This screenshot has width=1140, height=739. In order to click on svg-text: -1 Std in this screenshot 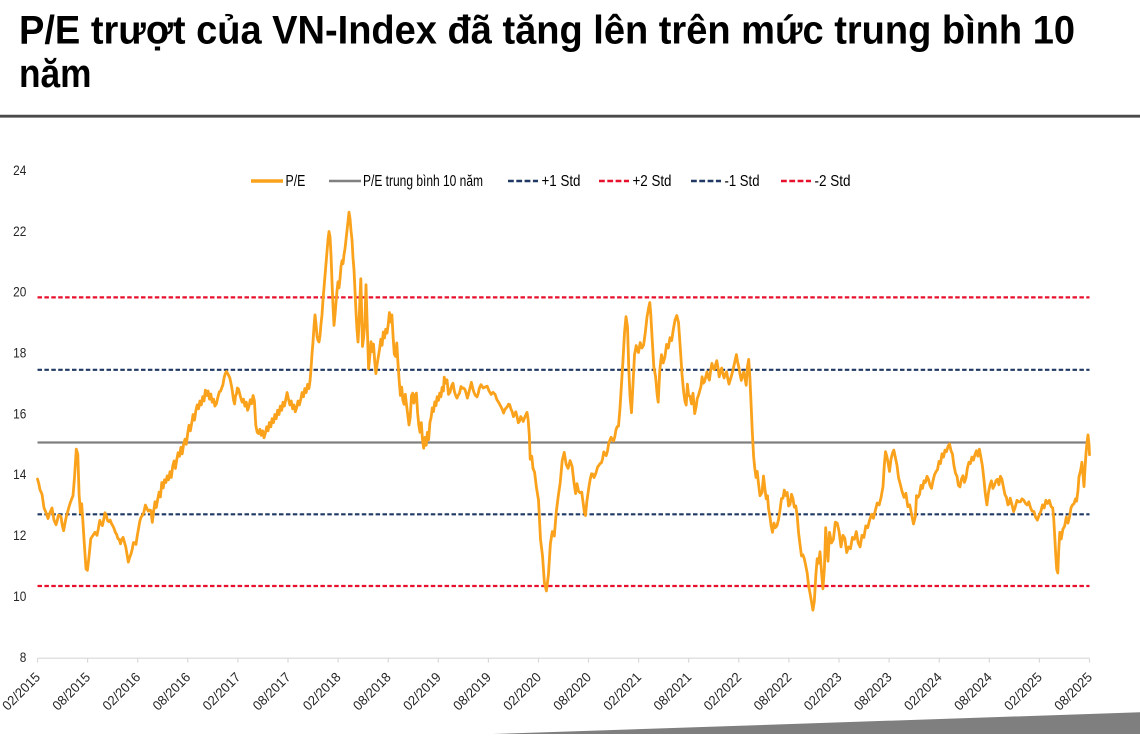, I will do `click(742, 181)`.